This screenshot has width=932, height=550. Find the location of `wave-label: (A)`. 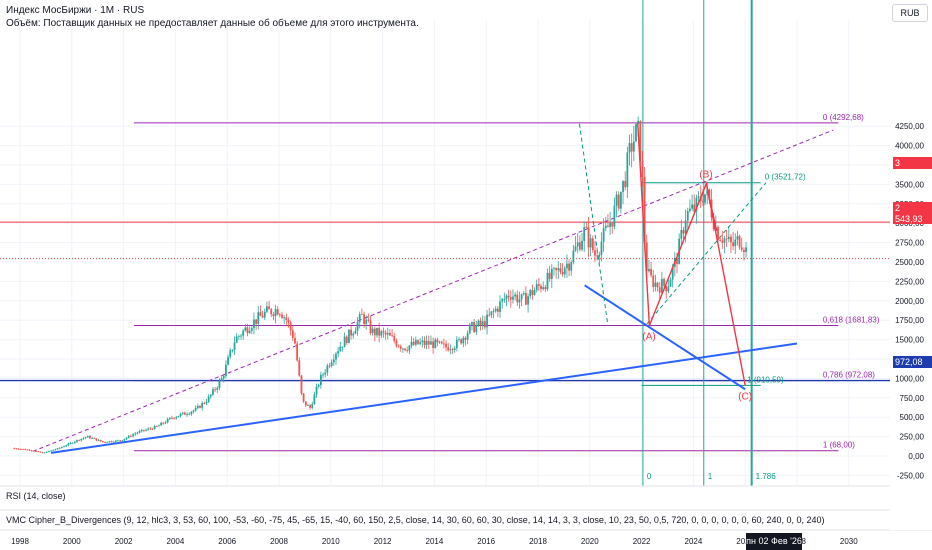

wave-label: (A) is located at coordinates (648, 337).